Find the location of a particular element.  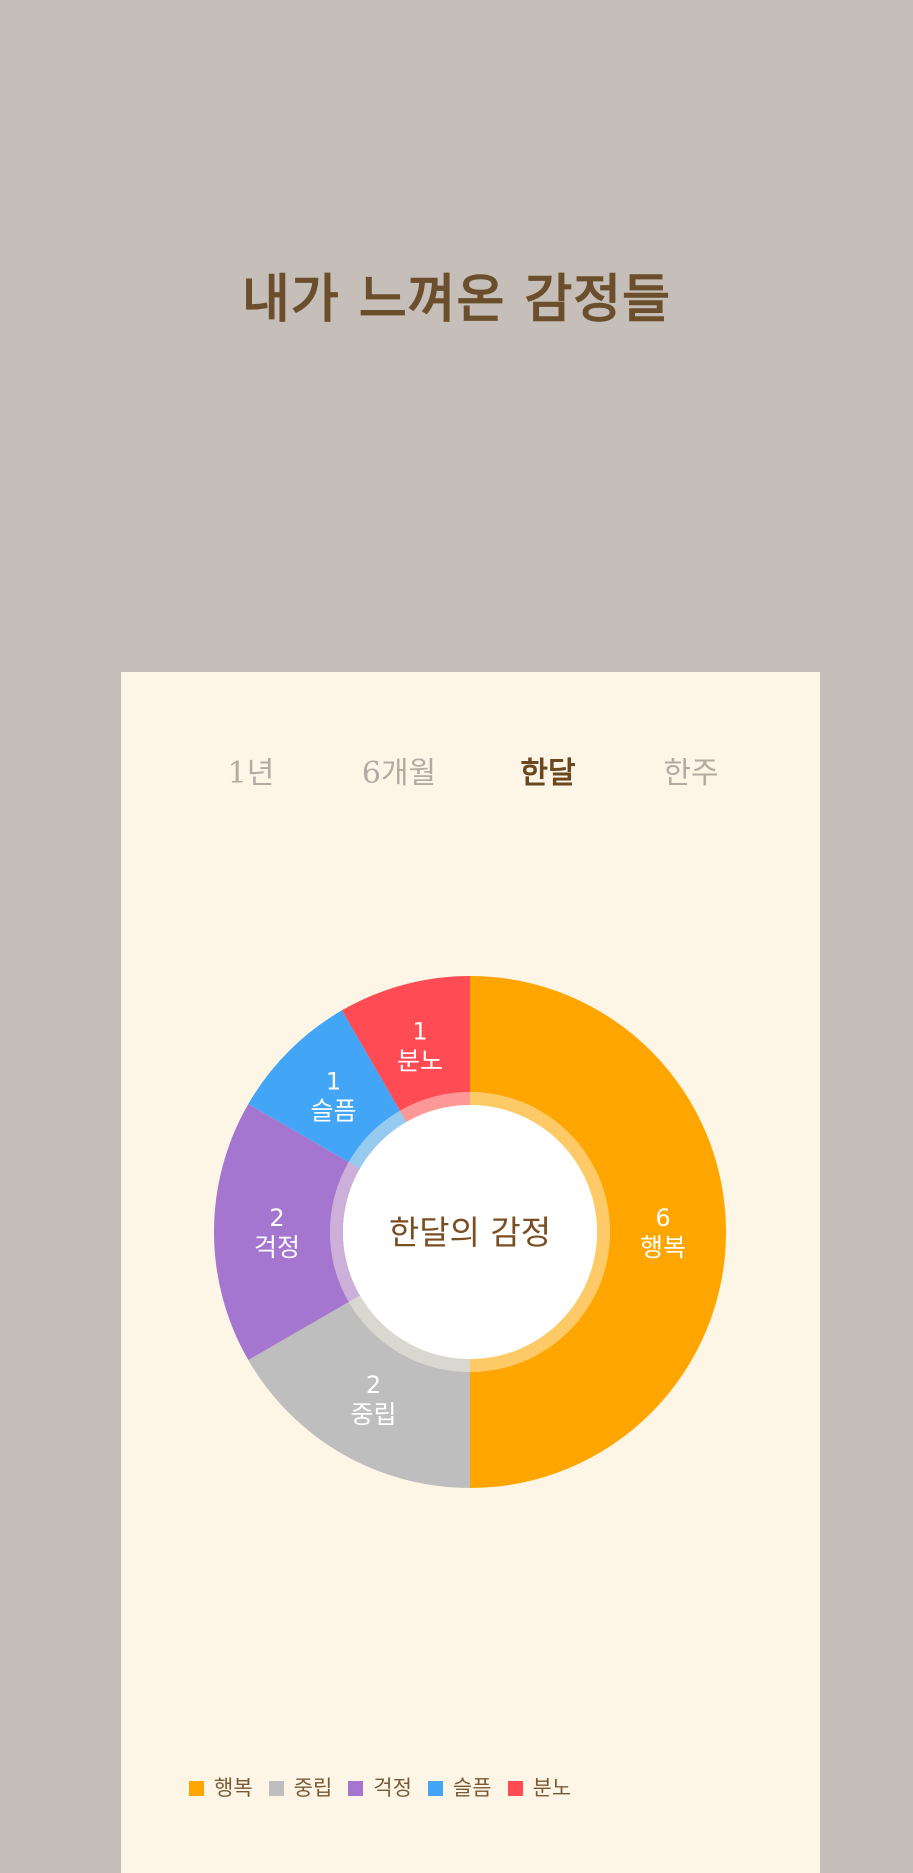

legend-item: 분노 is located at coordinates (539, 1788).